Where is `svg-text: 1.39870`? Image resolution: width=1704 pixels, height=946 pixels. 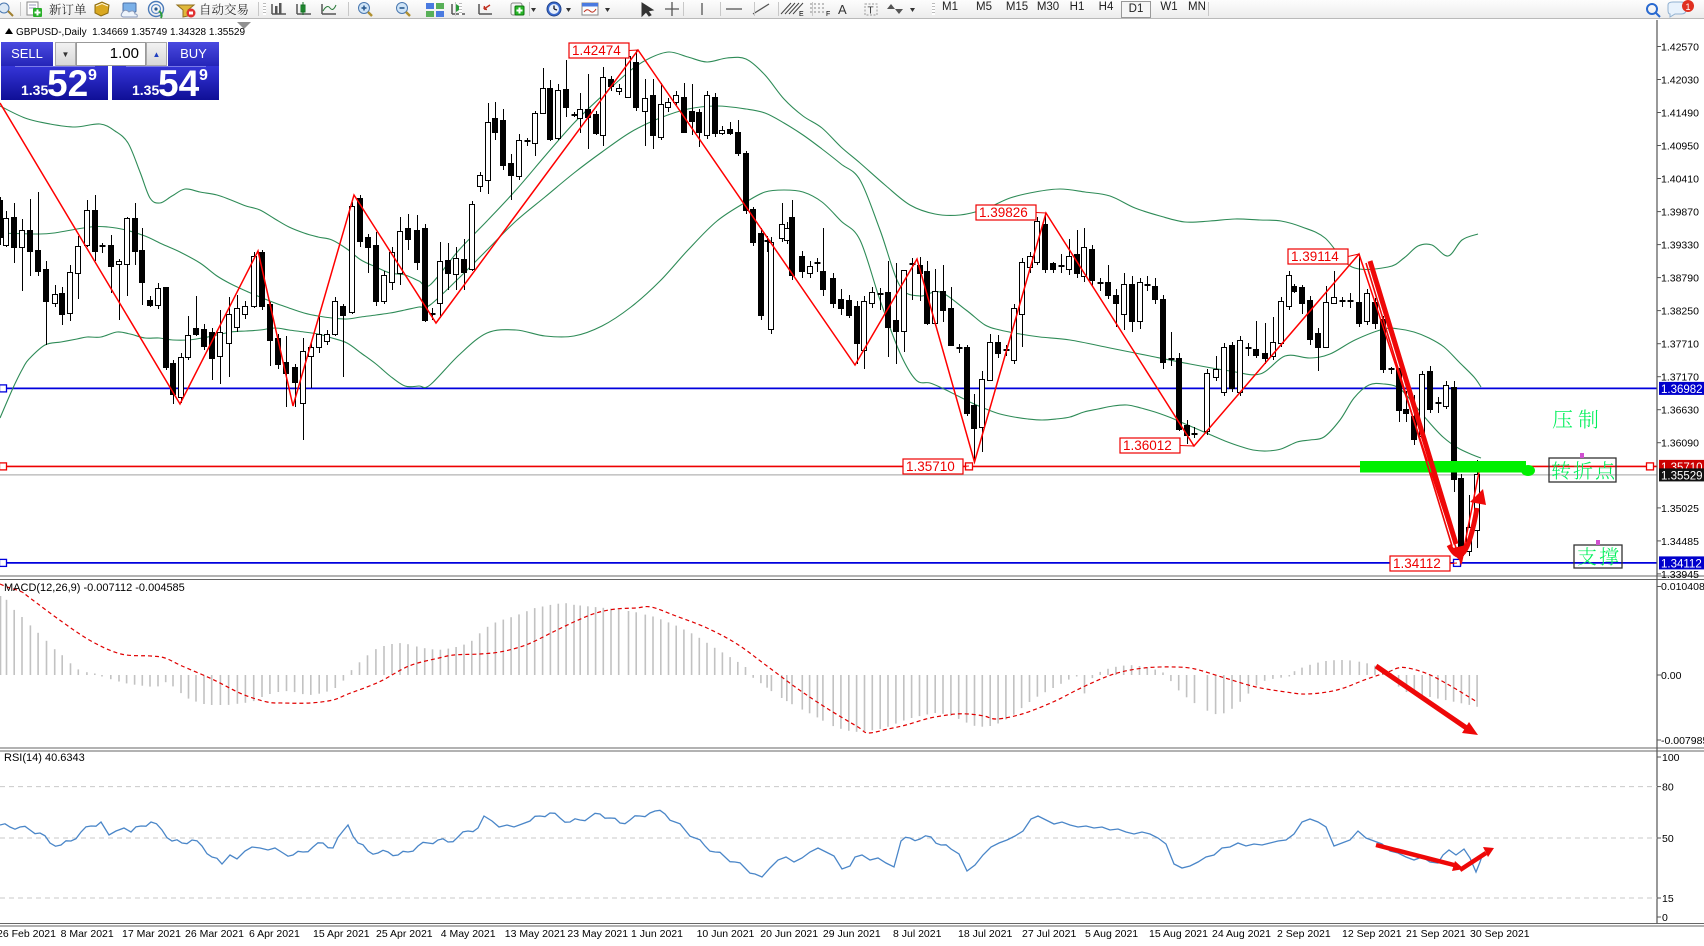 svg-text: 1.39870 is located at coordinates (1680, 213).